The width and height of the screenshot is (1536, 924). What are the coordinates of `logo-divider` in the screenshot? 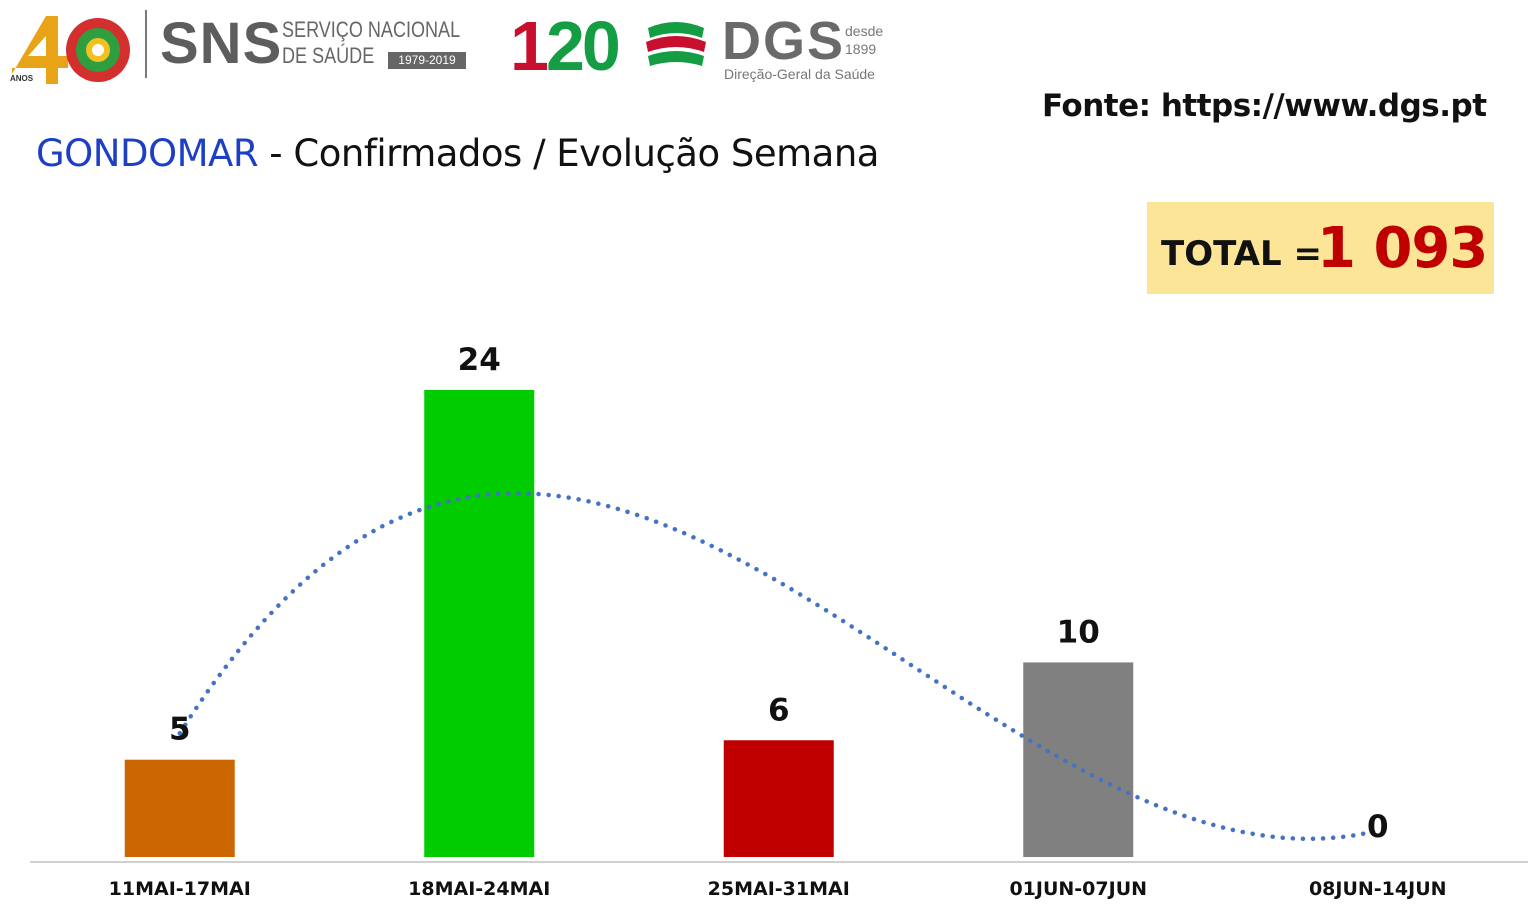 It's located at (146, 44).